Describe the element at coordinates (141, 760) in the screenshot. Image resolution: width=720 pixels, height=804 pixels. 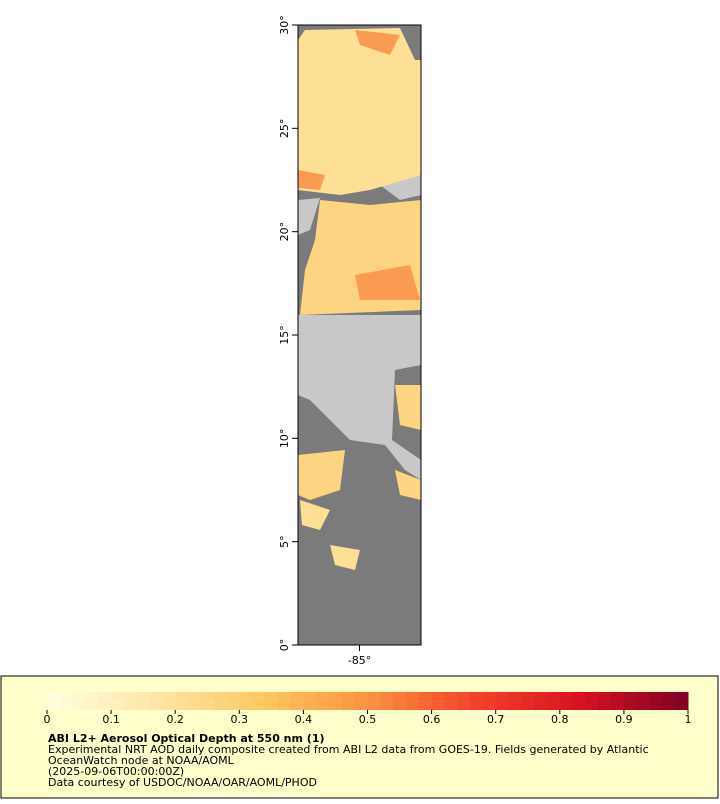
I see `legend-line: OceanWatch node at NOAA/AOML` at that location.